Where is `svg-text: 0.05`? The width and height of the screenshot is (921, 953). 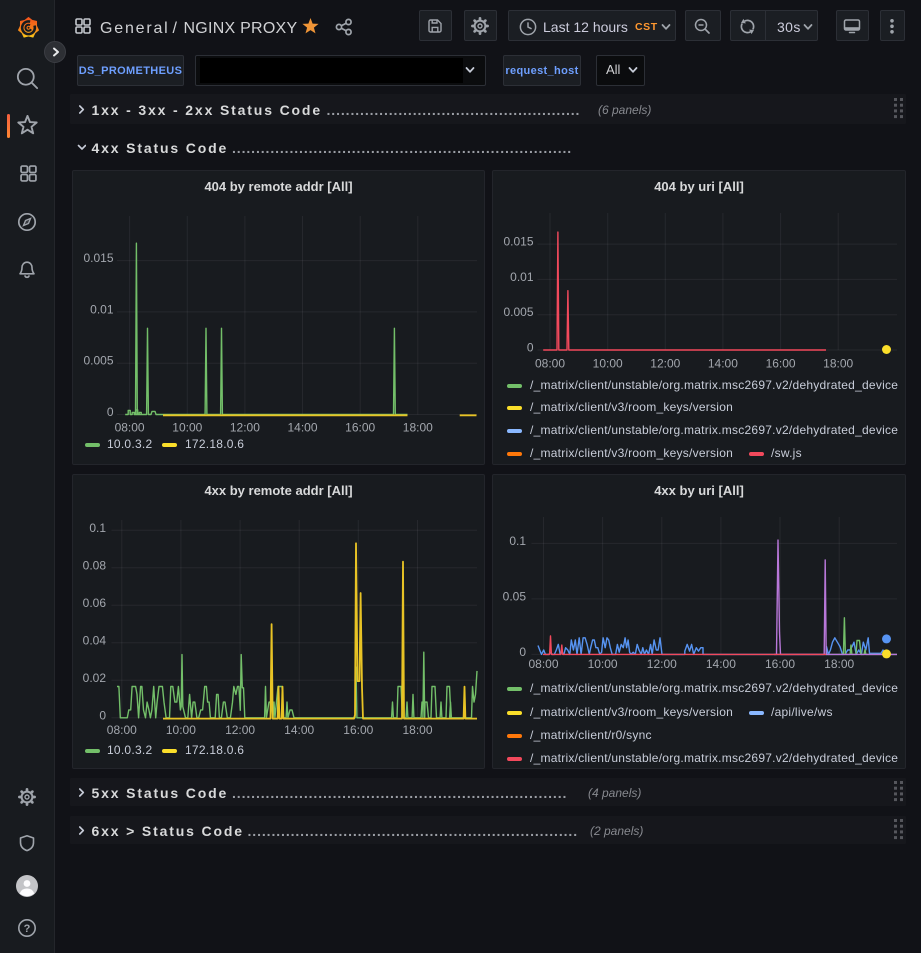
svg-text: 0.05 is located at coordinates (515, 596).